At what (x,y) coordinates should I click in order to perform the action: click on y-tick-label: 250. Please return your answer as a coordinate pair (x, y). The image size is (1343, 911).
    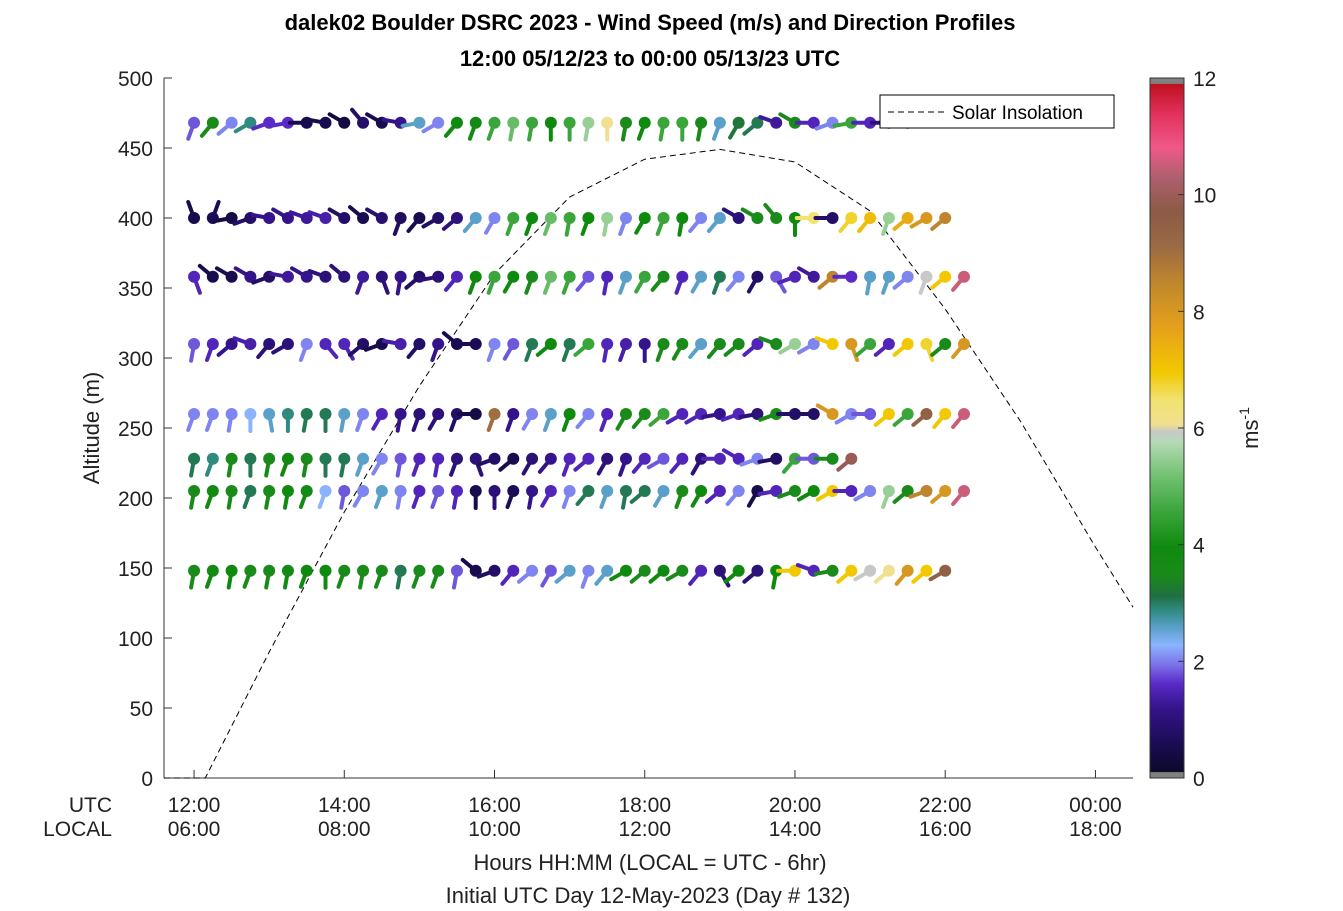
    Looking at the image, I should click on (135, 429).